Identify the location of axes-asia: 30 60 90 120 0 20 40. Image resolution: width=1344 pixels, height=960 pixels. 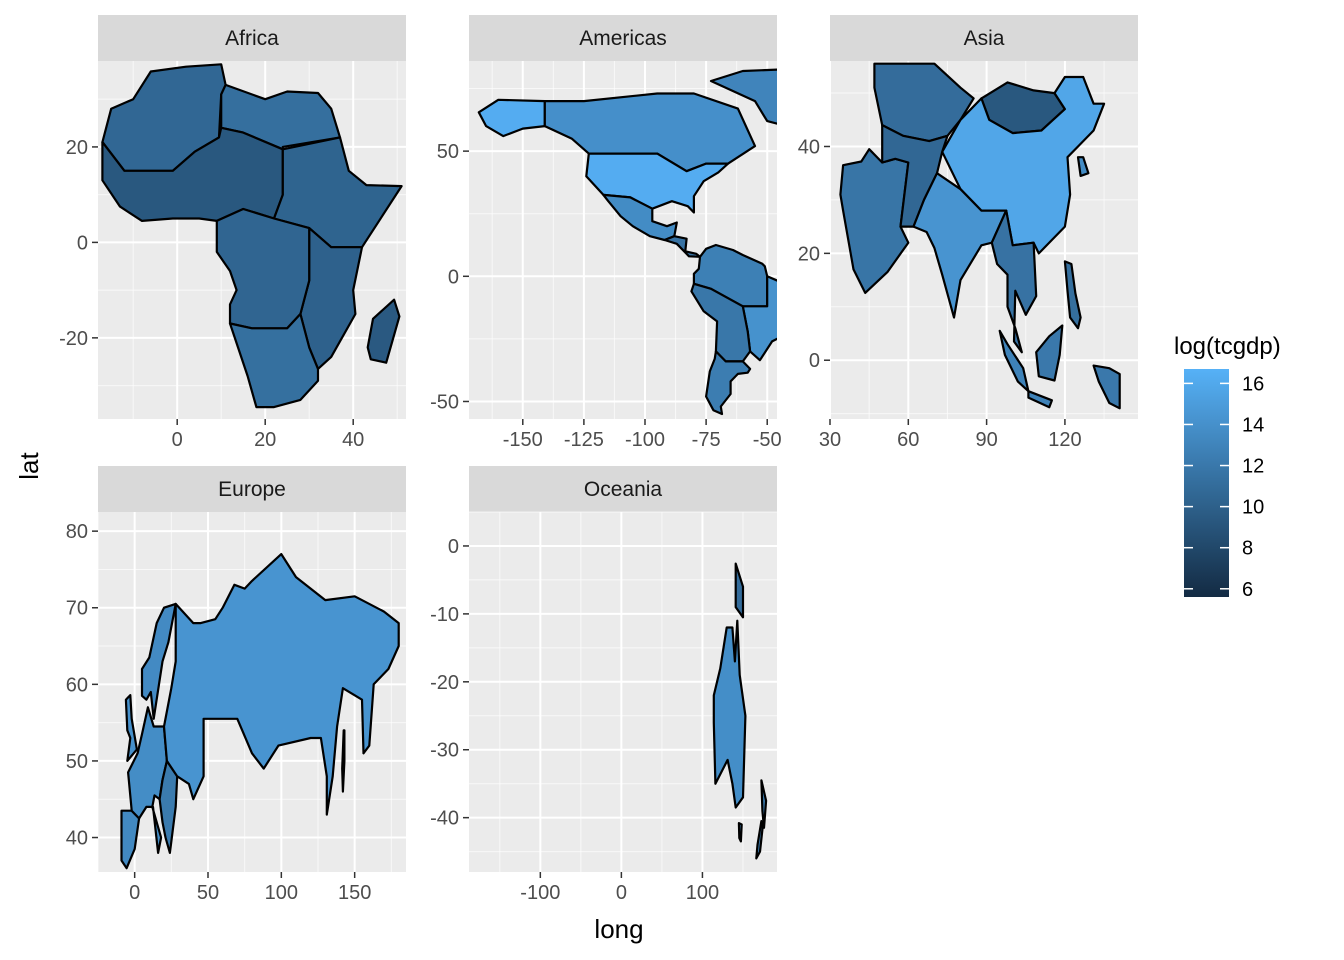
(940, 293).